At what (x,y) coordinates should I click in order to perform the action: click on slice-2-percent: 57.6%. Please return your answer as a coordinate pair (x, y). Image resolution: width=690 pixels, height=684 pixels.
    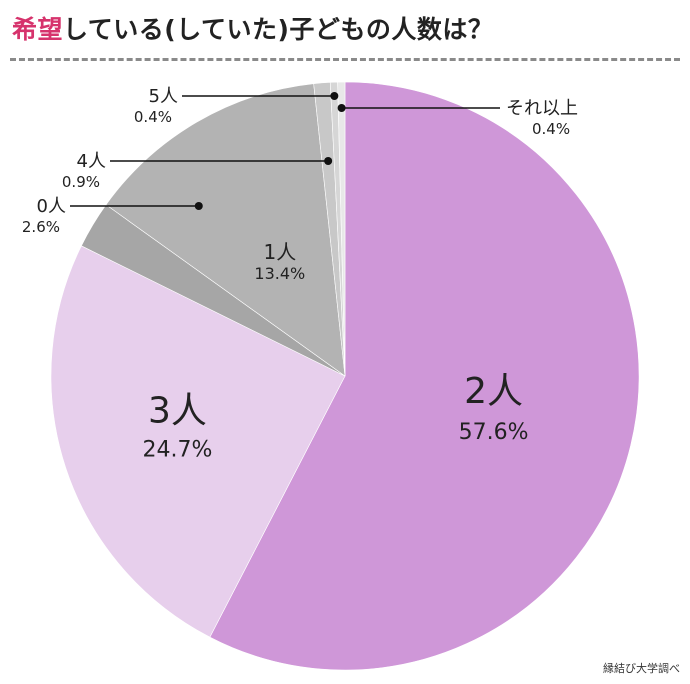
    Looking at the image, I should click on (494, 432).